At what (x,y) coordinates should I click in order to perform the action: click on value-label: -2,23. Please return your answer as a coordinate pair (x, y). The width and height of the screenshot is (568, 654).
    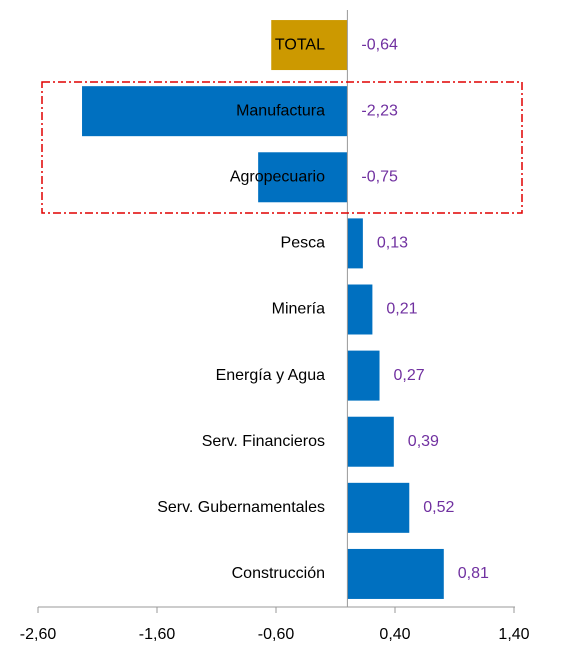
    Looking at the image, I should click on (379, 110).